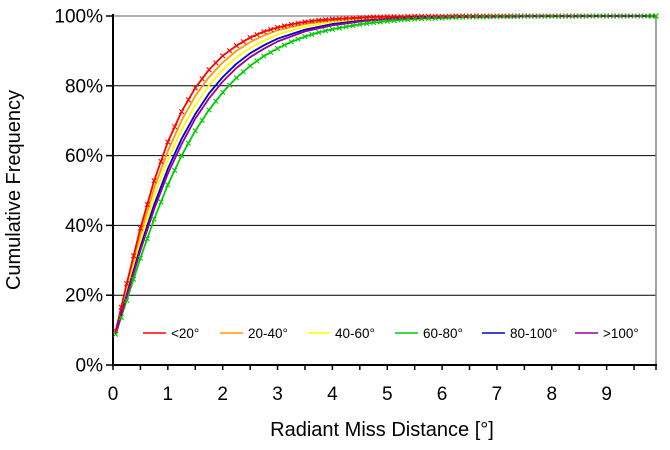 This screenshot has height=450, width=670. What do you see at coordinates (185, 333) in the screenshot?
I see `legend-label: <20°` at bounding box center [185, 333].